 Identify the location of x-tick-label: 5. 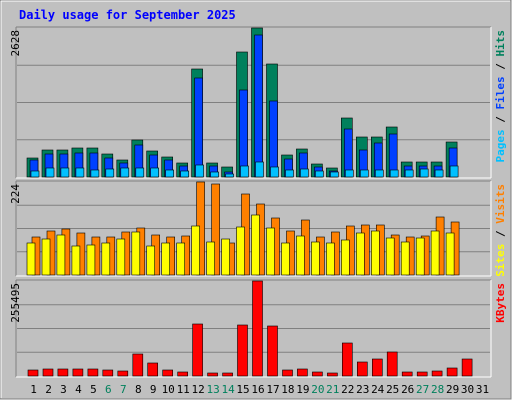
(93, 389).